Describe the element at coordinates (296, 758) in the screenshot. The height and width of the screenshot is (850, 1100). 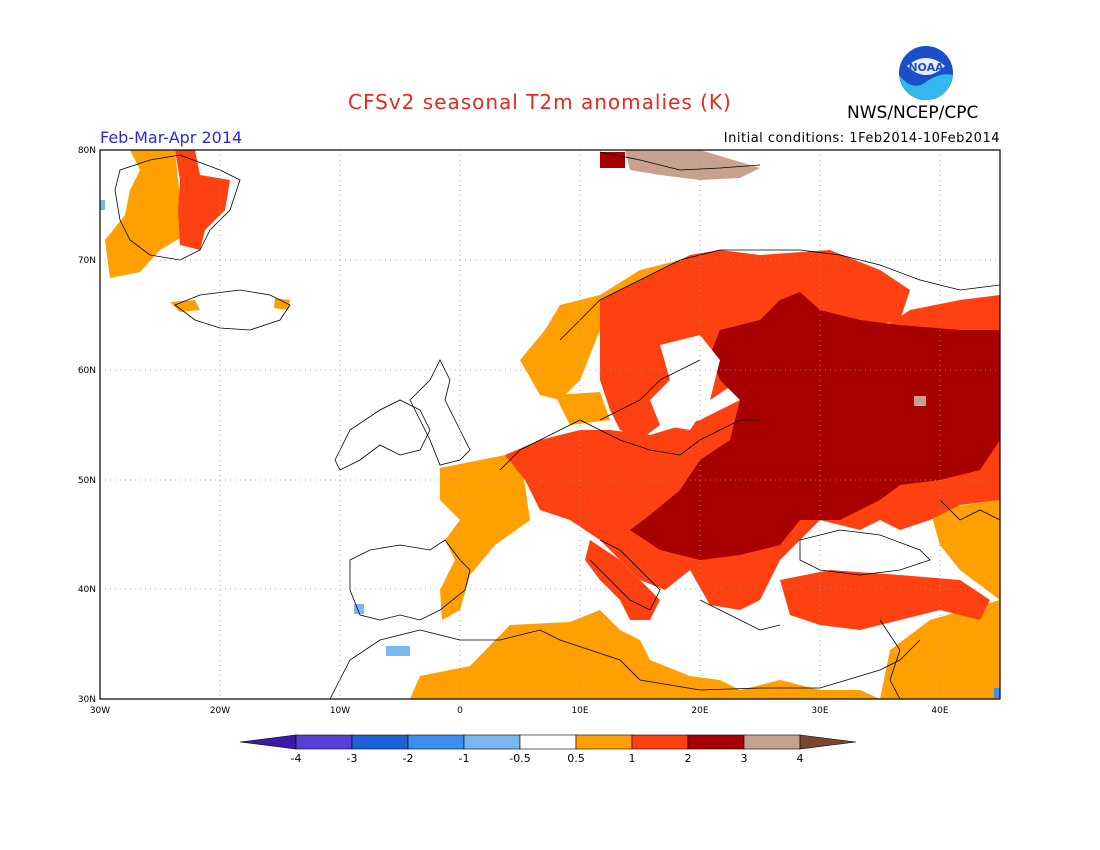
I see `colorbar-label: -4` at that location.